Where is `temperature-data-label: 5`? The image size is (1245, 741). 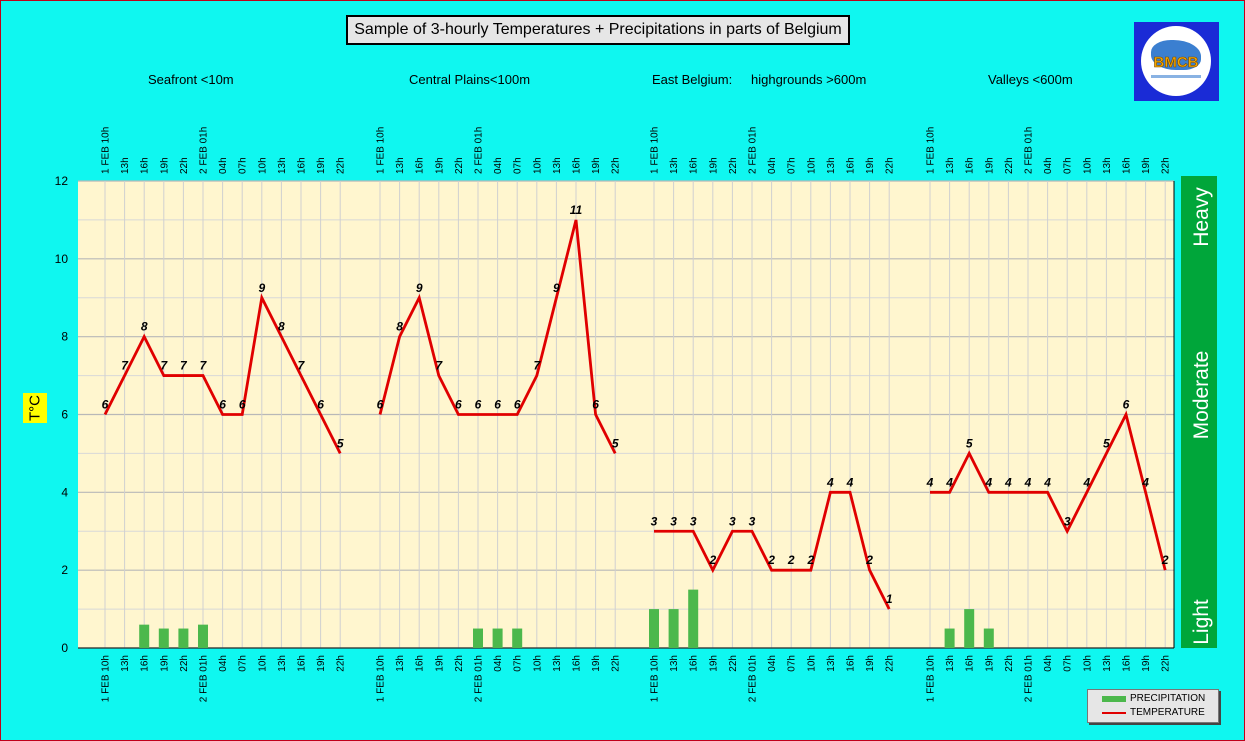
temperature-data-label: 5 is located at coordinates (1106, 443).